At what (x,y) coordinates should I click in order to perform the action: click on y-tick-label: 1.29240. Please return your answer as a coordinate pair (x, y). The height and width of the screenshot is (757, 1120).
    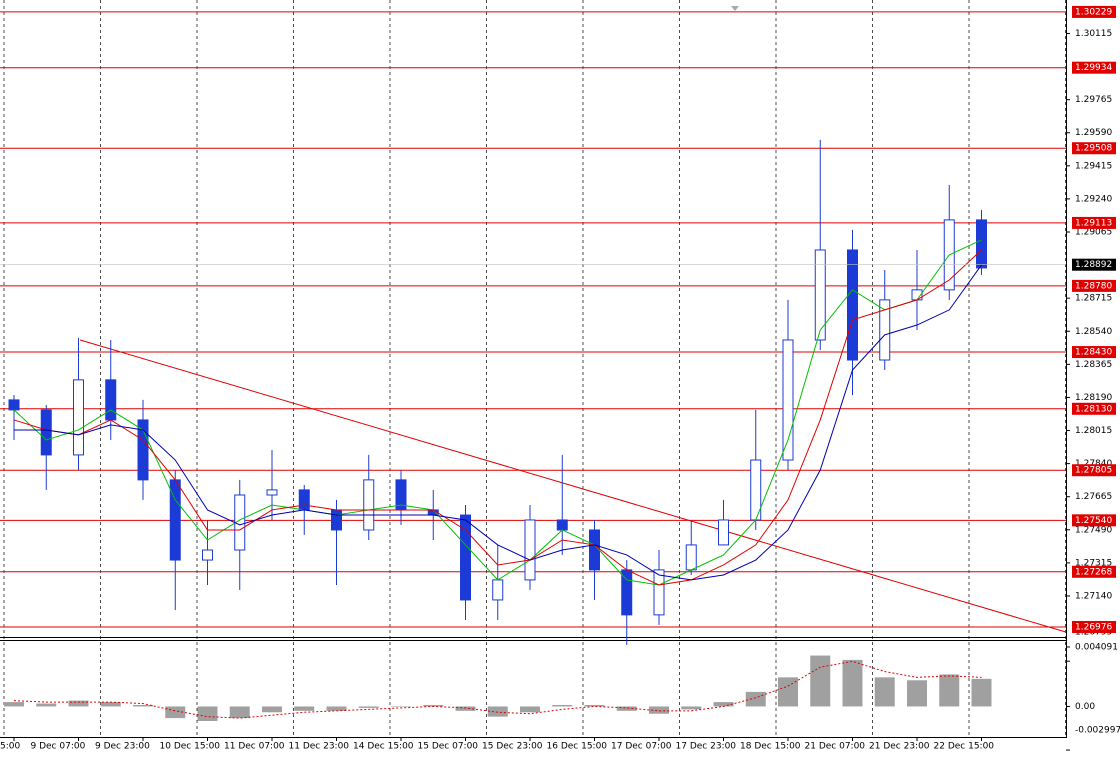
    Looking at the image, I should click on (1093, 199).